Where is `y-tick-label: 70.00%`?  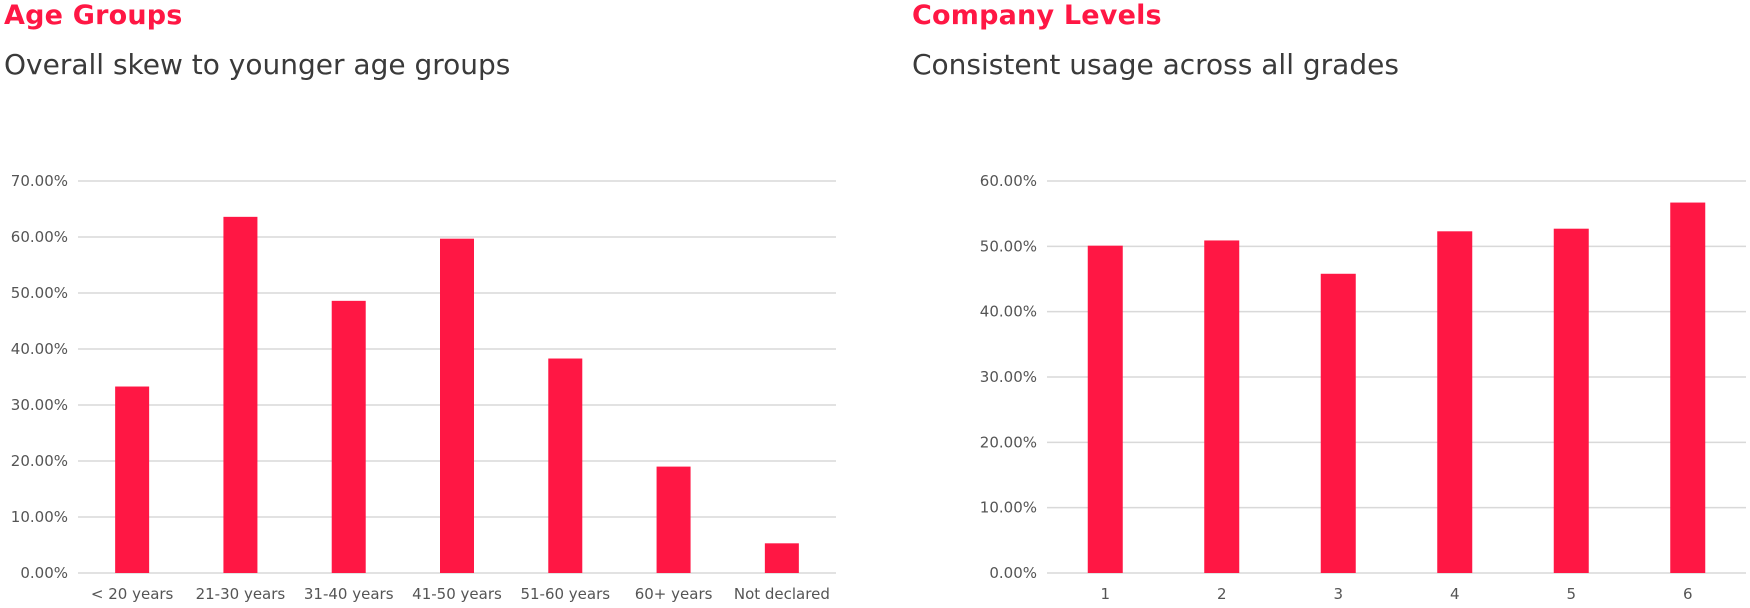 y-tick-label: 70.00% is located at coordinates (39, 181).